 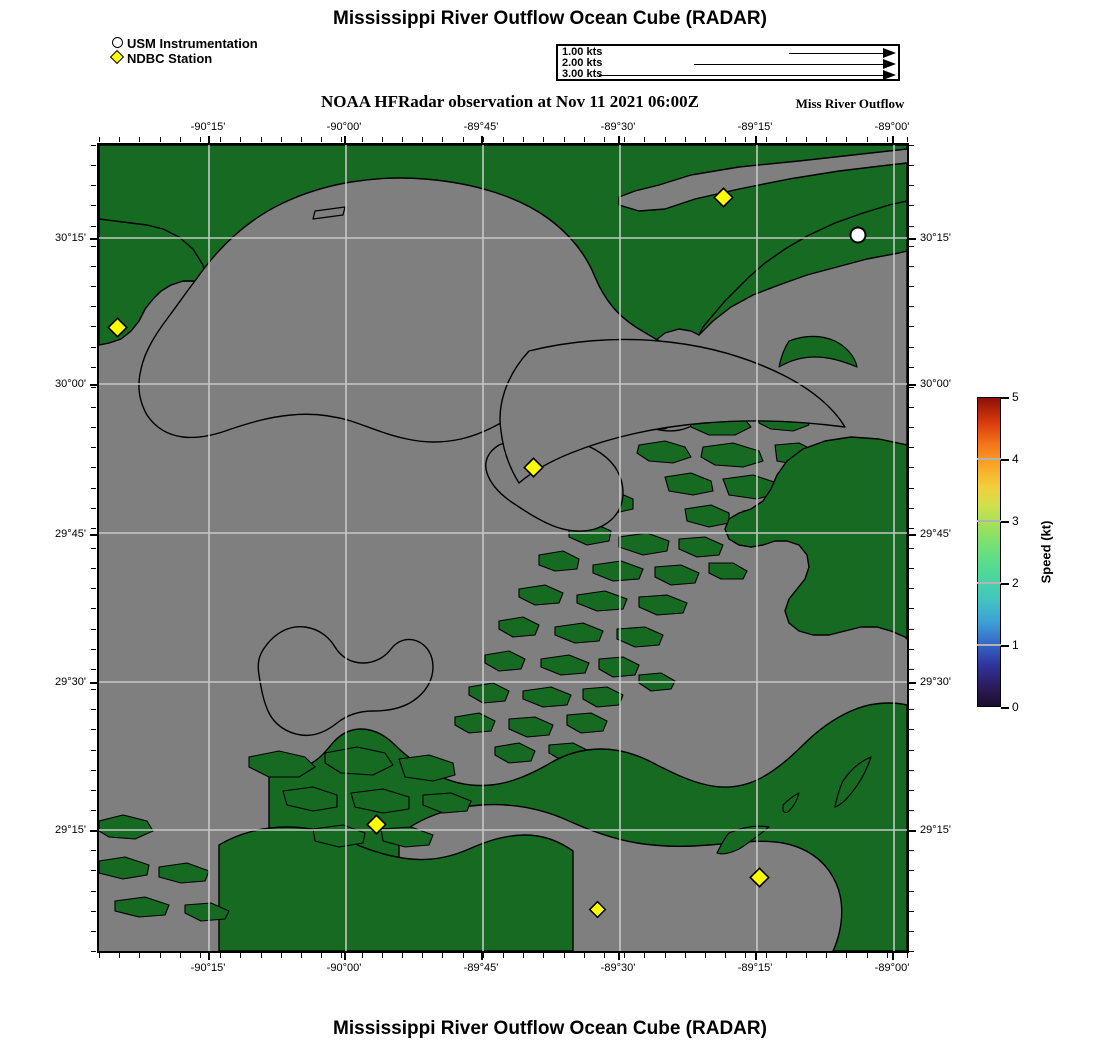 I want to click on colorbar-tick-label: 2, so click(x=1015, y=583).